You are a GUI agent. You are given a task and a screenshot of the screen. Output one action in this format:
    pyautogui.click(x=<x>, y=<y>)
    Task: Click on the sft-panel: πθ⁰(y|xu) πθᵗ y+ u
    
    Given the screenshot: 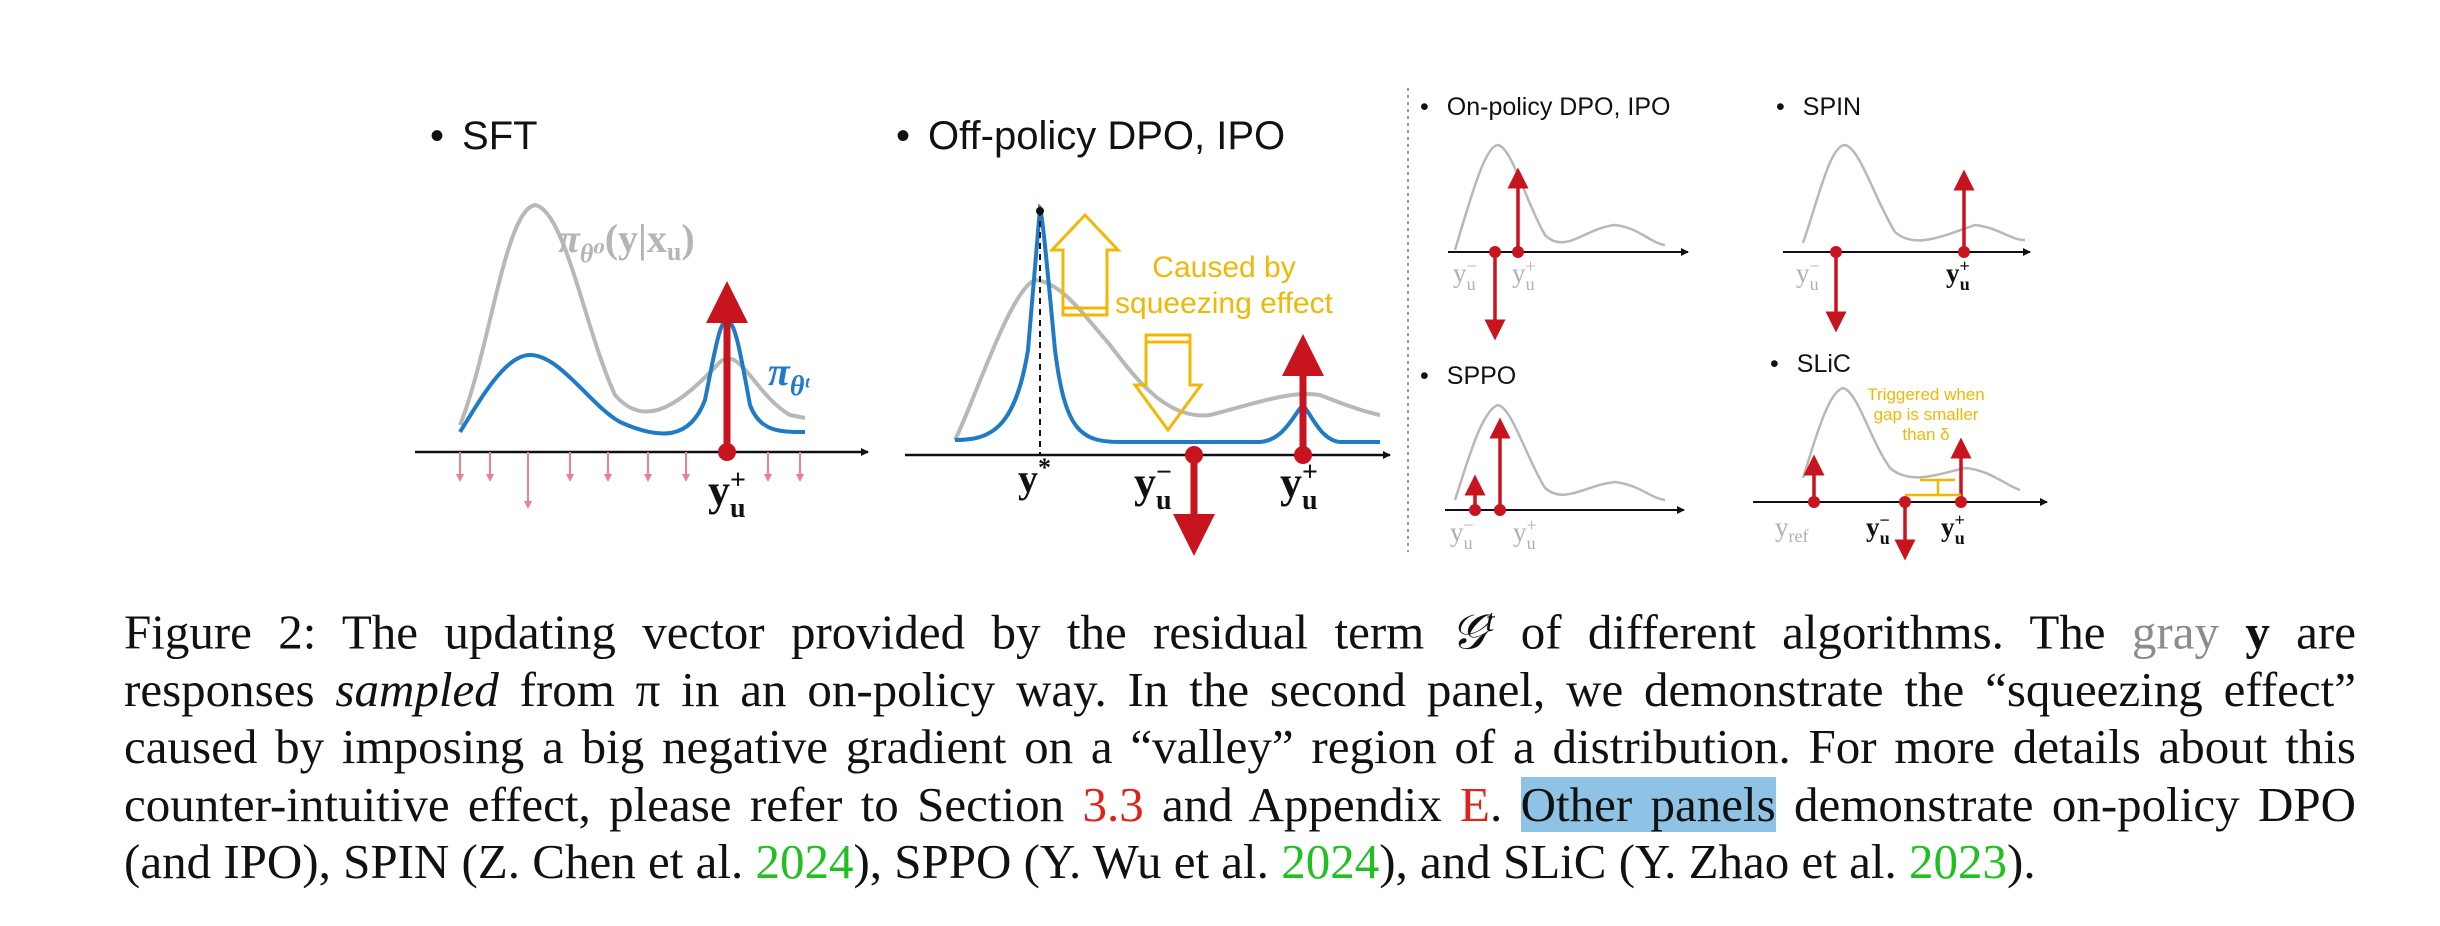 What is the action you would take?
    pyautogui.click(x=642, y=363)
    